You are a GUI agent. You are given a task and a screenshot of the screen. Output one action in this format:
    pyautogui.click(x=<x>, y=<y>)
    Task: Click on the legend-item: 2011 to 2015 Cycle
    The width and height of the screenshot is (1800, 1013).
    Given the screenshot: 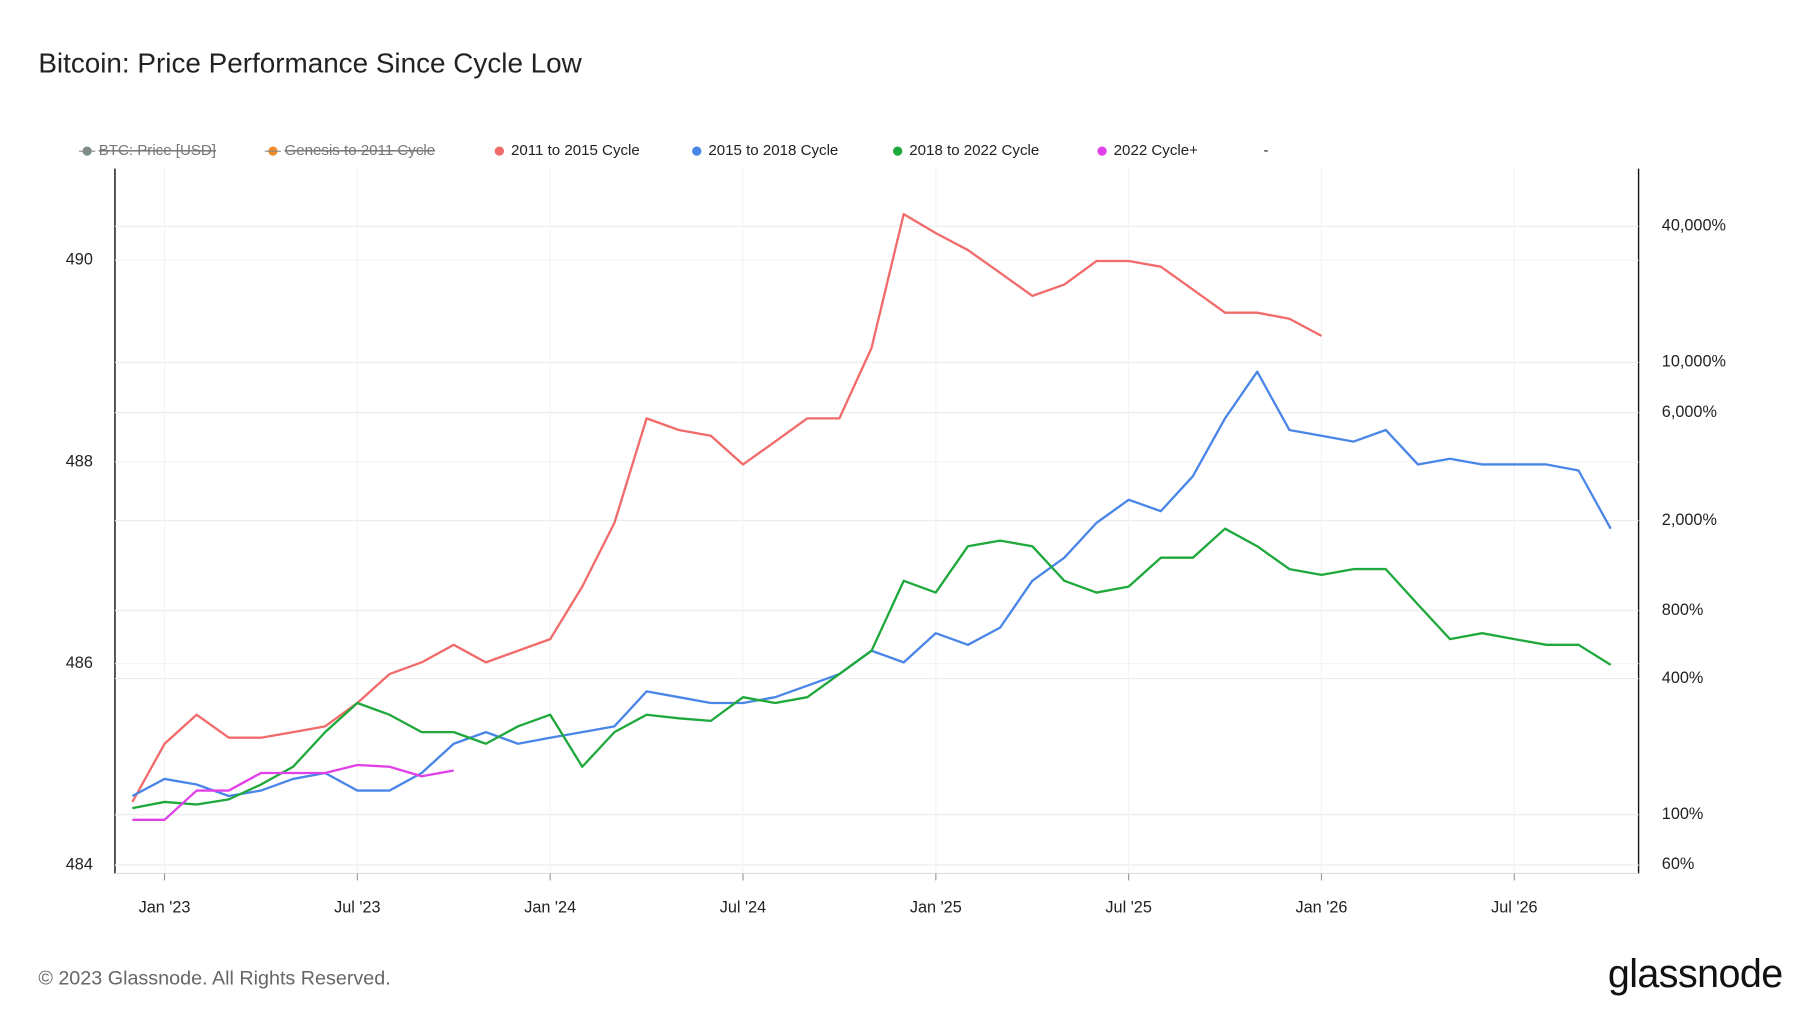 What is the action you would take?
    pyautogui.click(x=567, y=150)
    